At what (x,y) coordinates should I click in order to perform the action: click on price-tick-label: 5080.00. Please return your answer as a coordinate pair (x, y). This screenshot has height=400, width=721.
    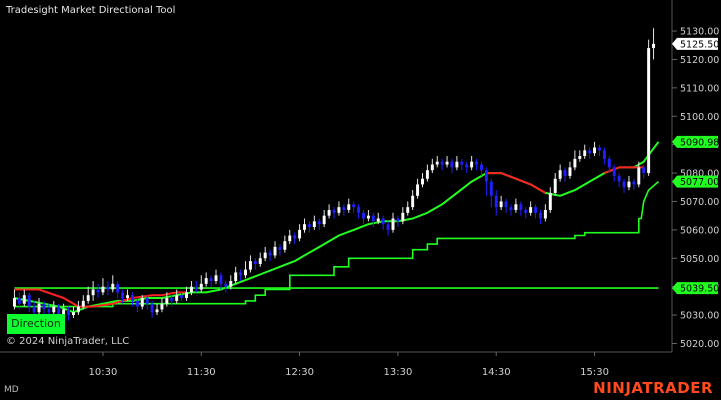
    Looking at the image, I should click on (699, 174).